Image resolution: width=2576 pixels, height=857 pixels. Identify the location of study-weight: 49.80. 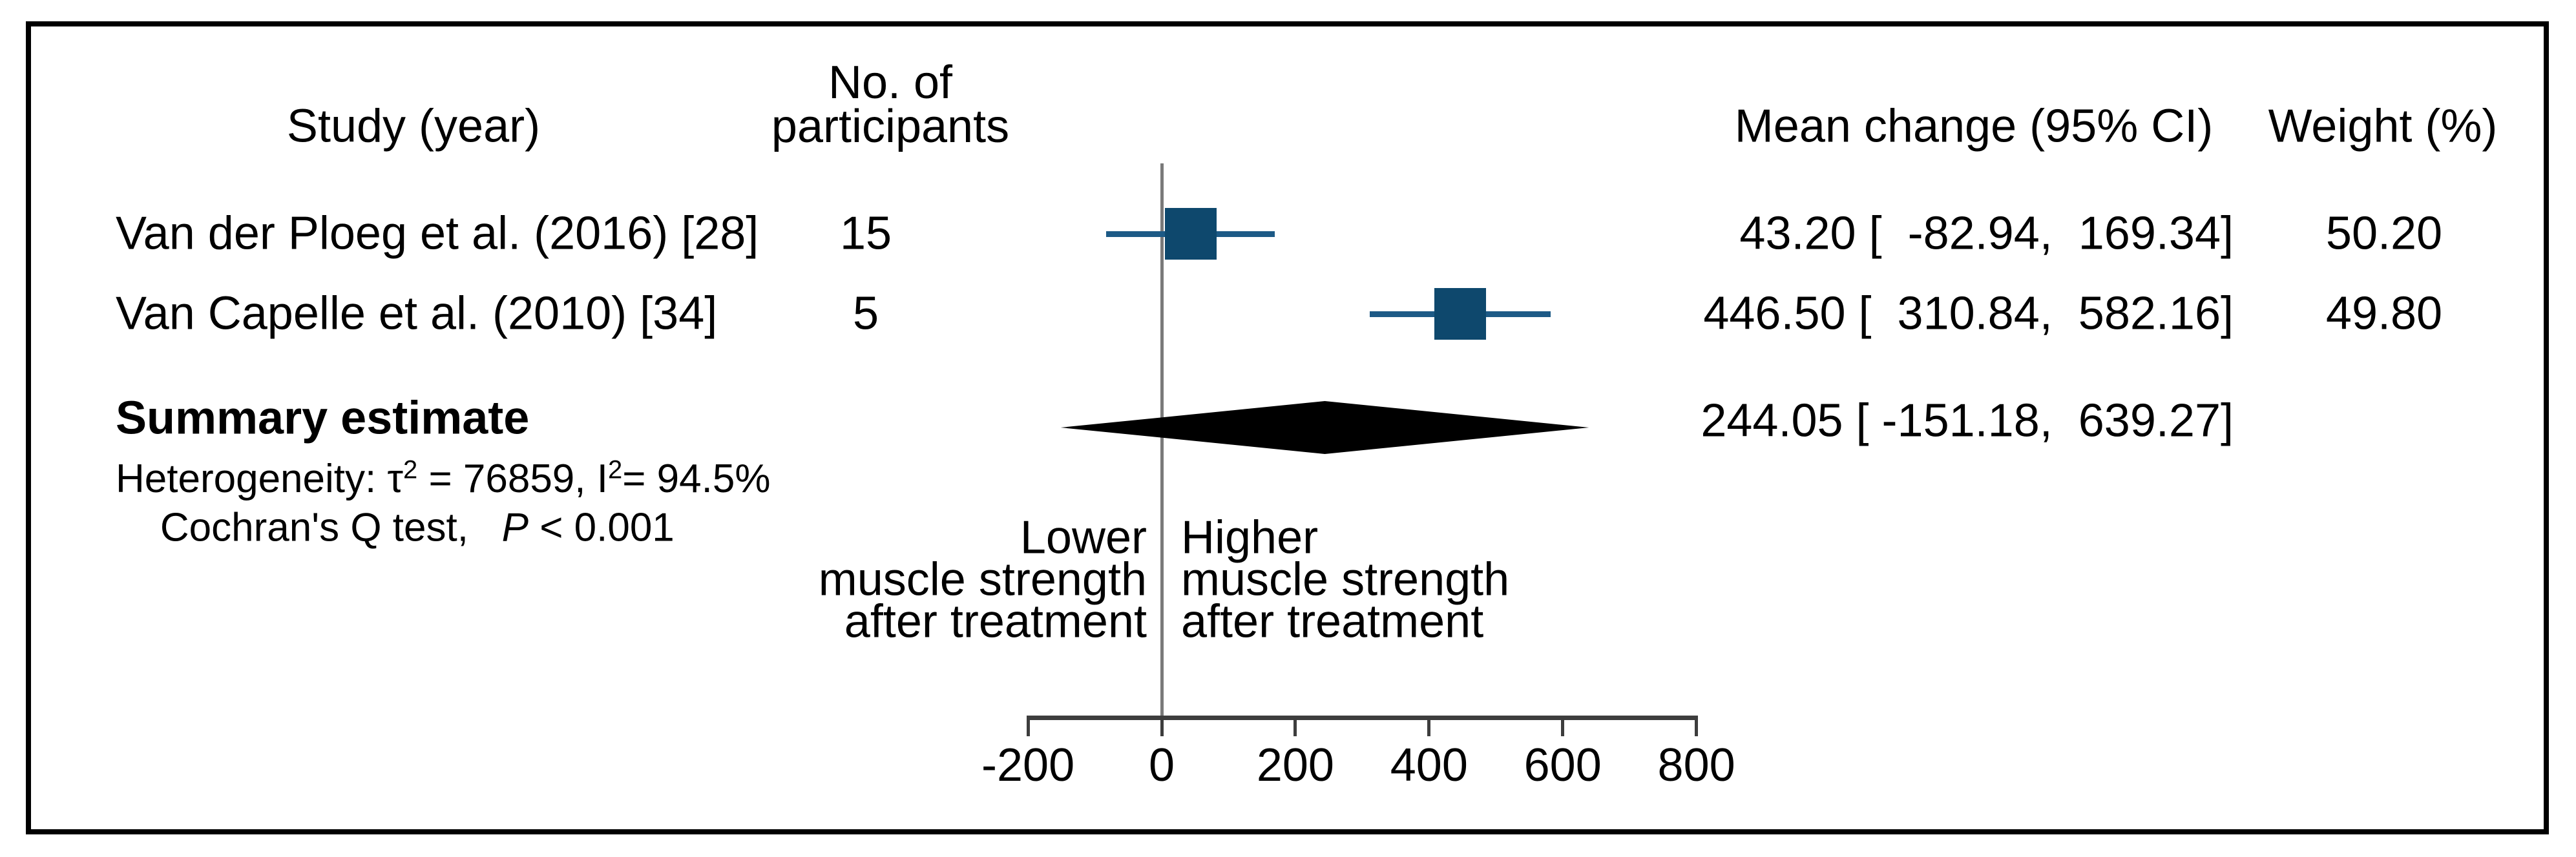
(2384, 313).